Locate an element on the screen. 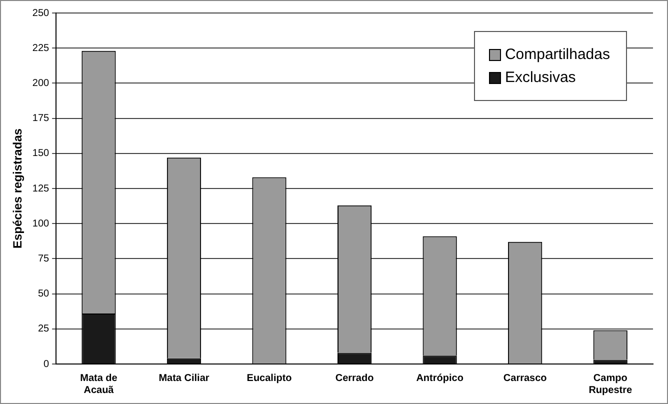  x-tick-label: Mata Ciliar is located at coordinates (184, 378).